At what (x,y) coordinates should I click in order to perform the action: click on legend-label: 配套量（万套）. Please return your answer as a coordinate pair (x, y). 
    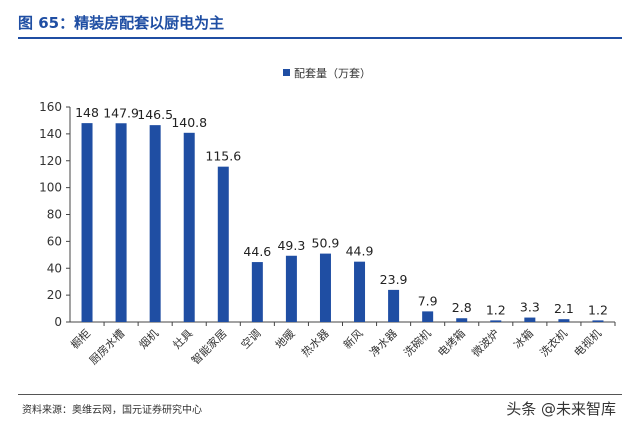
    Looking at the image, I should click on (332, 73).